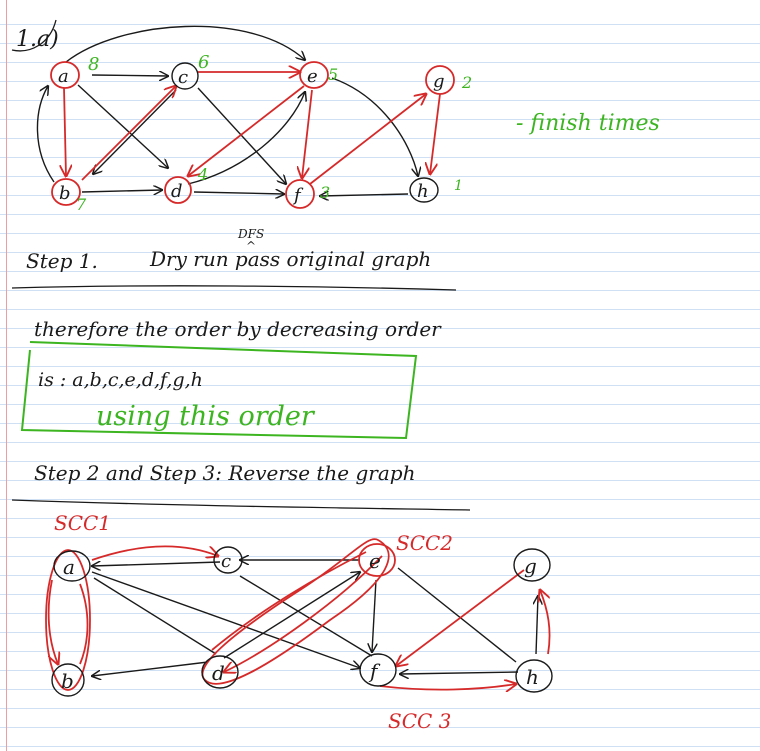  What do you see at coordinates (156, 564) in the screenshot?
I see `rev-edge-c-a` at bounding box center [156, 564].